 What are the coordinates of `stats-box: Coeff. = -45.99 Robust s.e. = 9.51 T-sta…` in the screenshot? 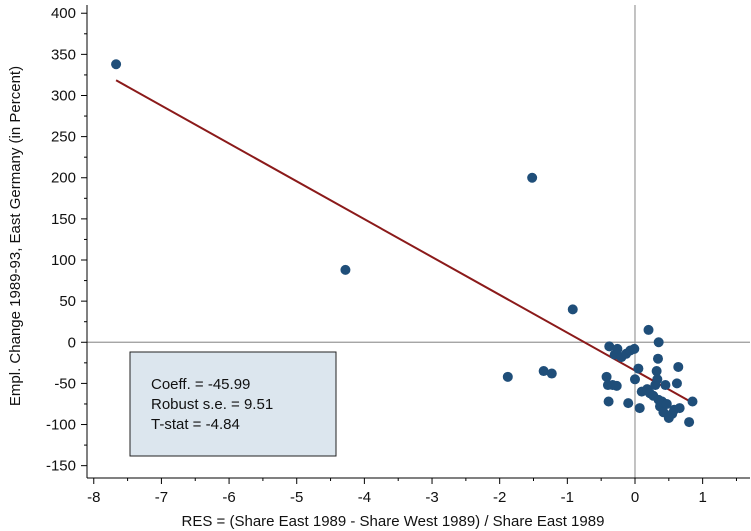 It's located at (233, 404).